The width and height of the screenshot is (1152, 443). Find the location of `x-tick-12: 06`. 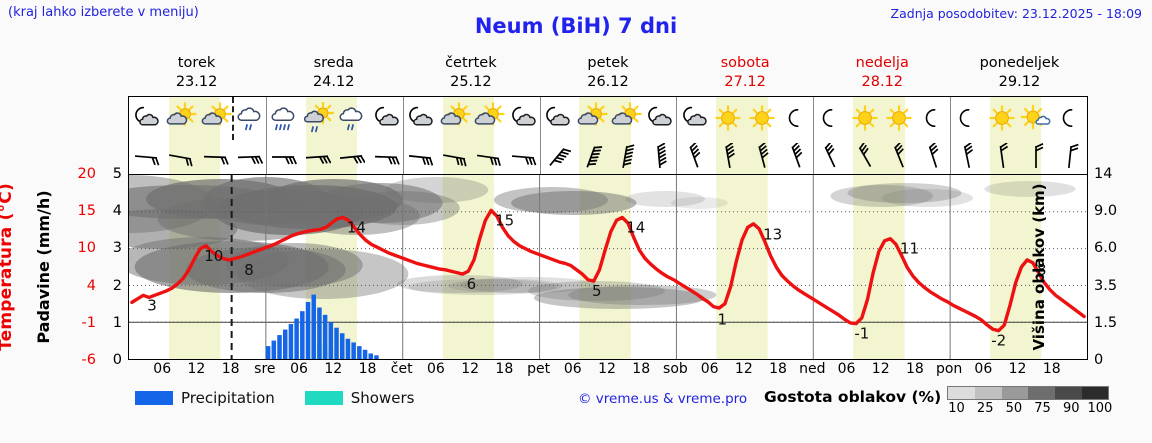

x-tick-12: 06 is located at coordinates (572, 369).